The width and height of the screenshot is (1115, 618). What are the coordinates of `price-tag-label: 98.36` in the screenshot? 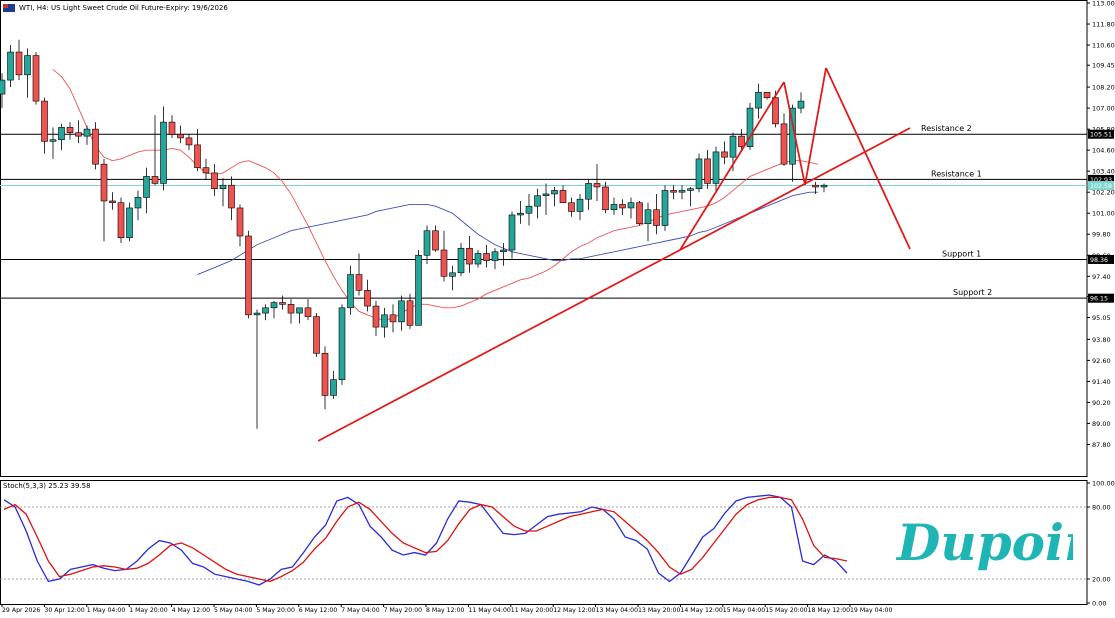 It's located at (1099, 260).